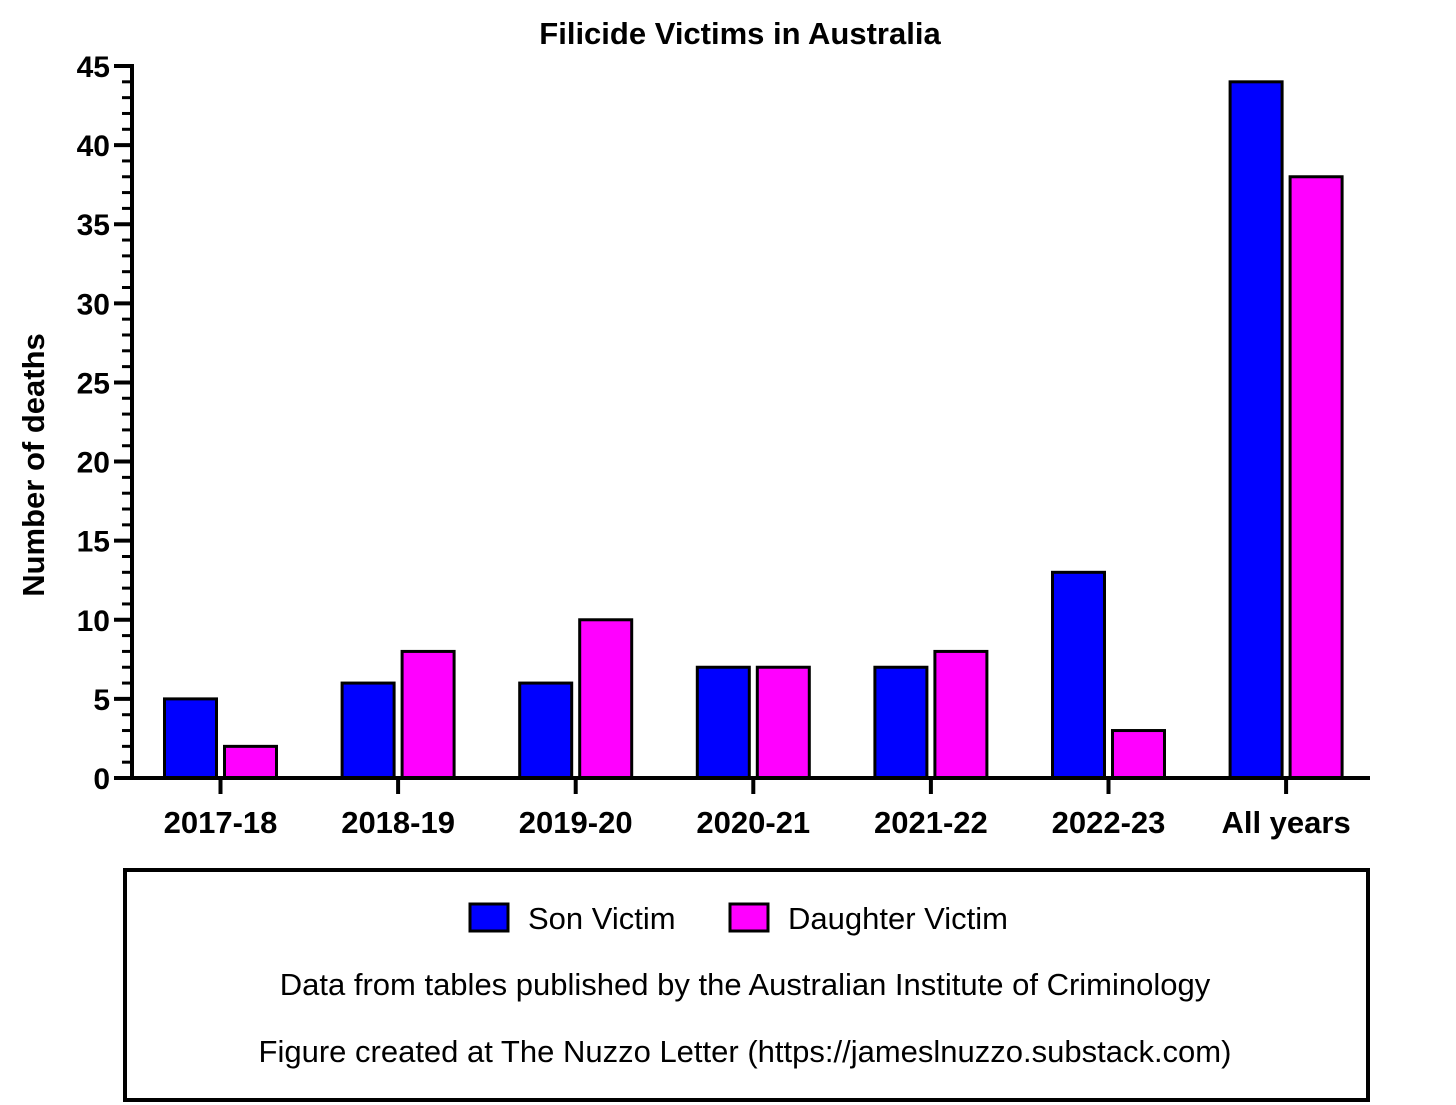 The height and width of the screenshot is (1105, 1456). What do you see at coordinates (104, 423) in the screenshot?
I see `y-axis: 0 5 10 15 20 25 30 35 40 45` at bounding box center [104, 423].